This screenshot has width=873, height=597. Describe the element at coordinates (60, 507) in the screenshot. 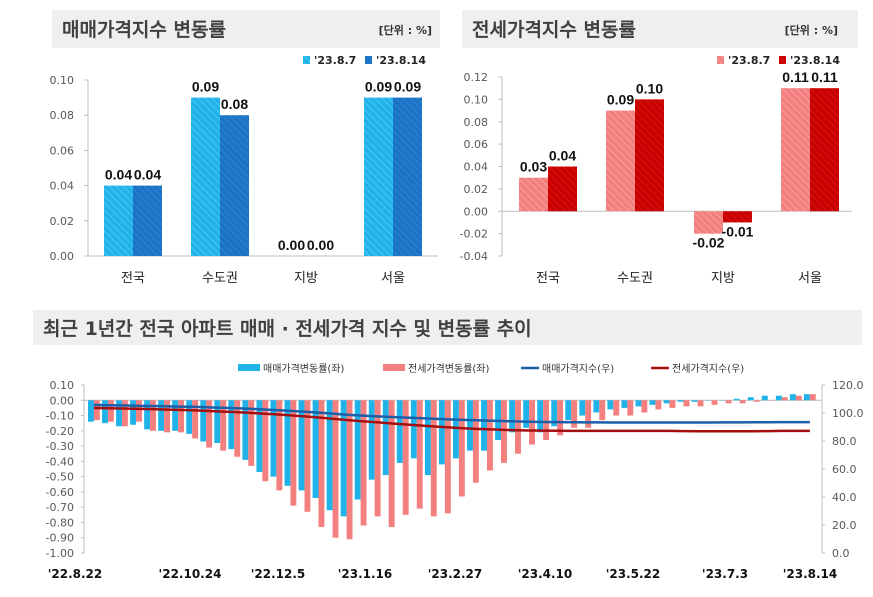

I see `trend-left-tick-label: -0.70` at that location.